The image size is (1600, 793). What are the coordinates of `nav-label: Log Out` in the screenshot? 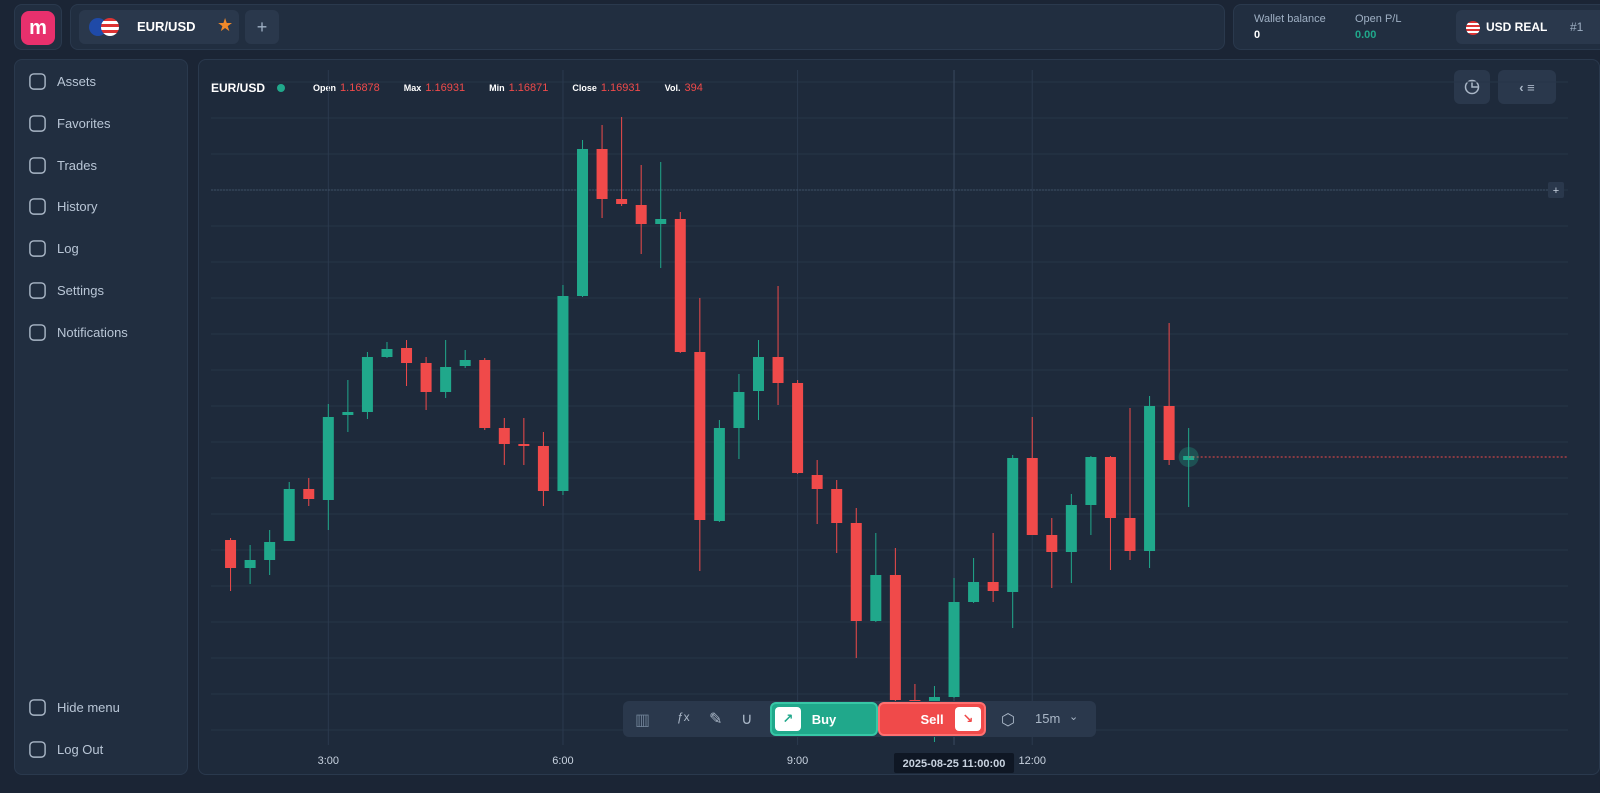 It's located at (80, 749).